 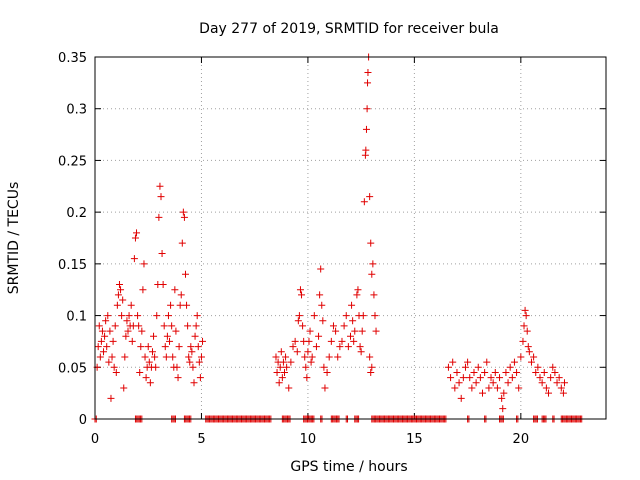 I want to click on y-tick-label: 0.15, so click(x=72, y=265).